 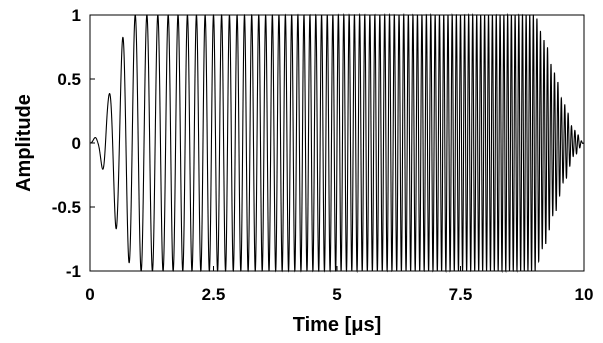 What do you see at coordinates (73, 271) in the screenshot?
I see `y-tick-label: -1` at bounding box center [73, 271].